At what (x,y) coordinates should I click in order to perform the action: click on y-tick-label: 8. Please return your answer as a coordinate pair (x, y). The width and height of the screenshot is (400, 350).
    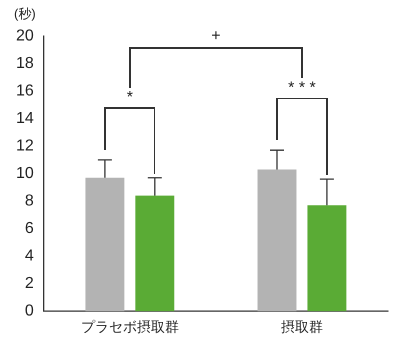
    Looking at the image, I should click on (29, 201).